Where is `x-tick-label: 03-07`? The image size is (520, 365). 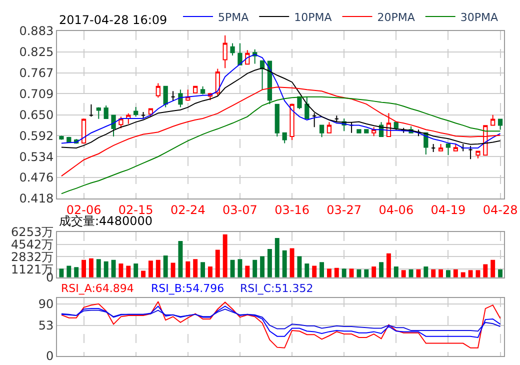 x-tick-label: 03-07 is located at coordinates (240, 209).